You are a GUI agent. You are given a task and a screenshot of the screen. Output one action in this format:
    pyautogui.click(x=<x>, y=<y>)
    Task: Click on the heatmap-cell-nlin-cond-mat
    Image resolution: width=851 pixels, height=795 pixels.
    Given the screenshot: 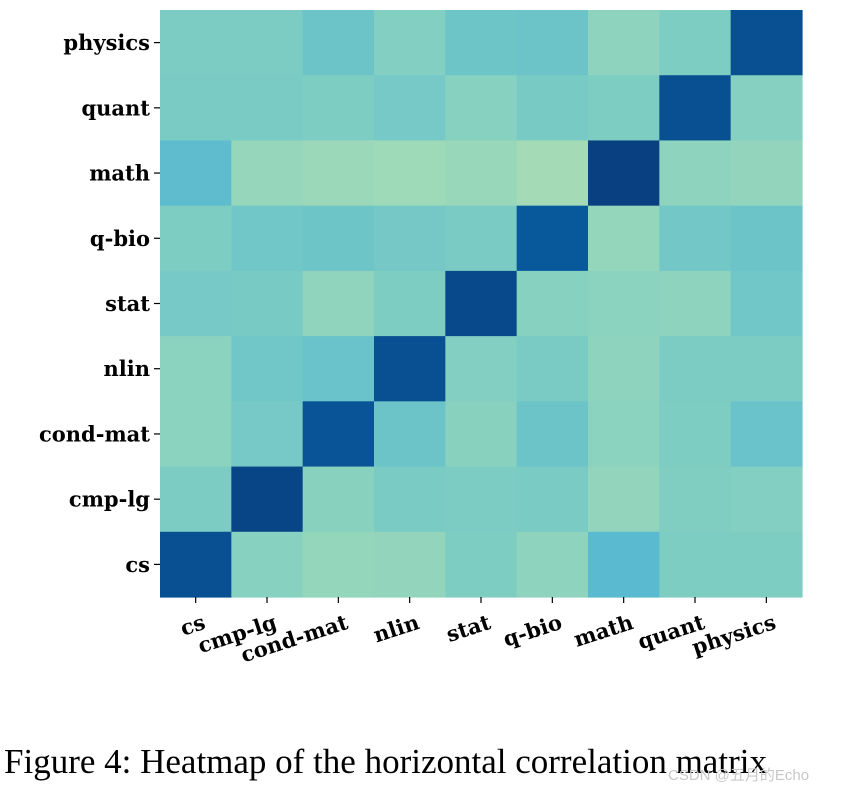 What is the action you would take?
    pyautogui.click(x=338, y=369)
    